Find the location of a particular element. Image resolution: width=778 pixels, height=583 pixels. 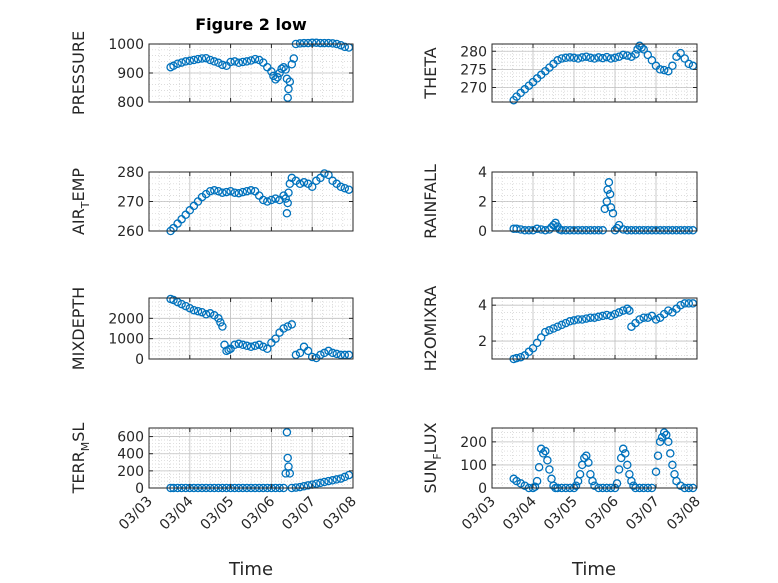

y-tick-label: 275 is located at coordinates (473, 70).